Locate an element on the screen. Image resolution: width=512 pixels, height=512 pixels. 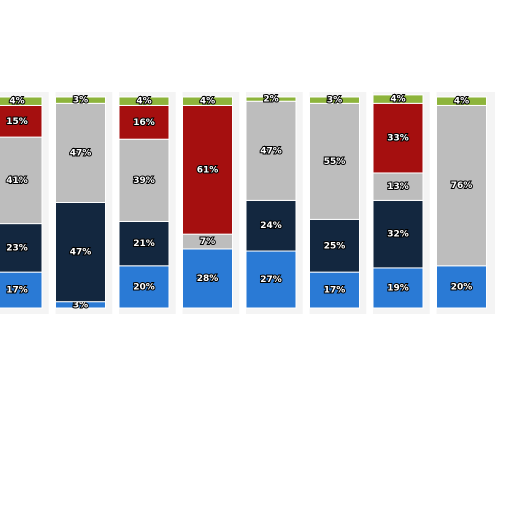
value-label: 25% is located at coordinates (335, 246).